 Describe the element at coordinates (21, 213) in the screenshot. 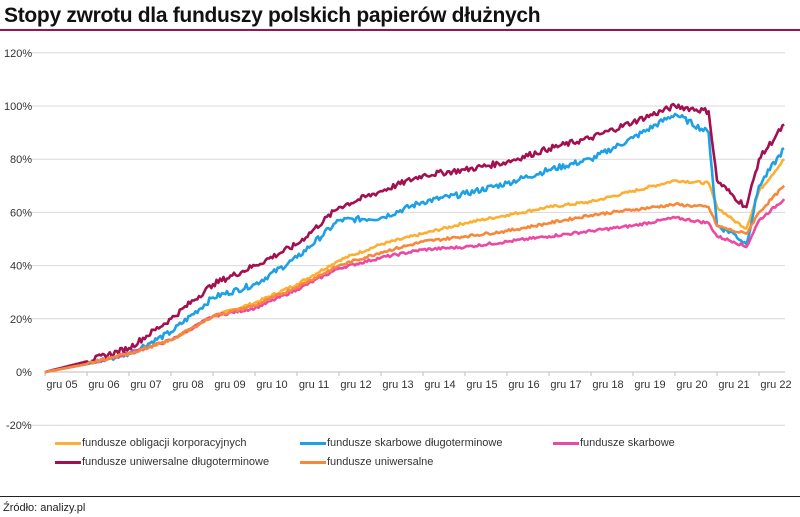

I see `y-tick-label: 60%` at that location.